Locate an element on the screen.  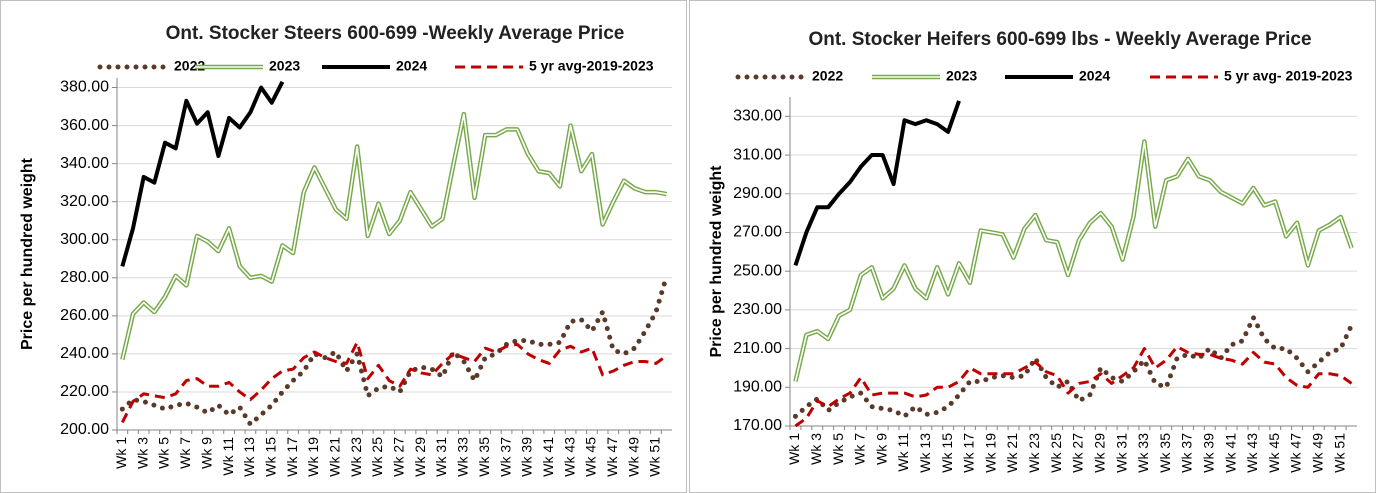
y-tick-label: 250.00 is located at coordinates (757, 270).